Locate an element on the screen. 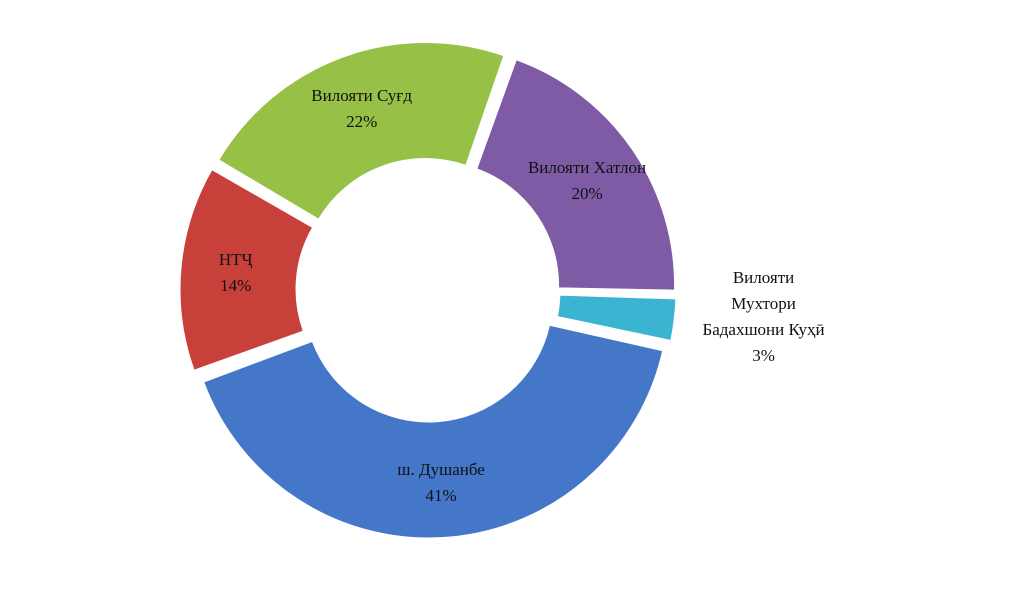 Image resolution: width=1024 pixels, height=608 pixels. slice-label: НТҶ 14% is located at coordinates (236, 273).